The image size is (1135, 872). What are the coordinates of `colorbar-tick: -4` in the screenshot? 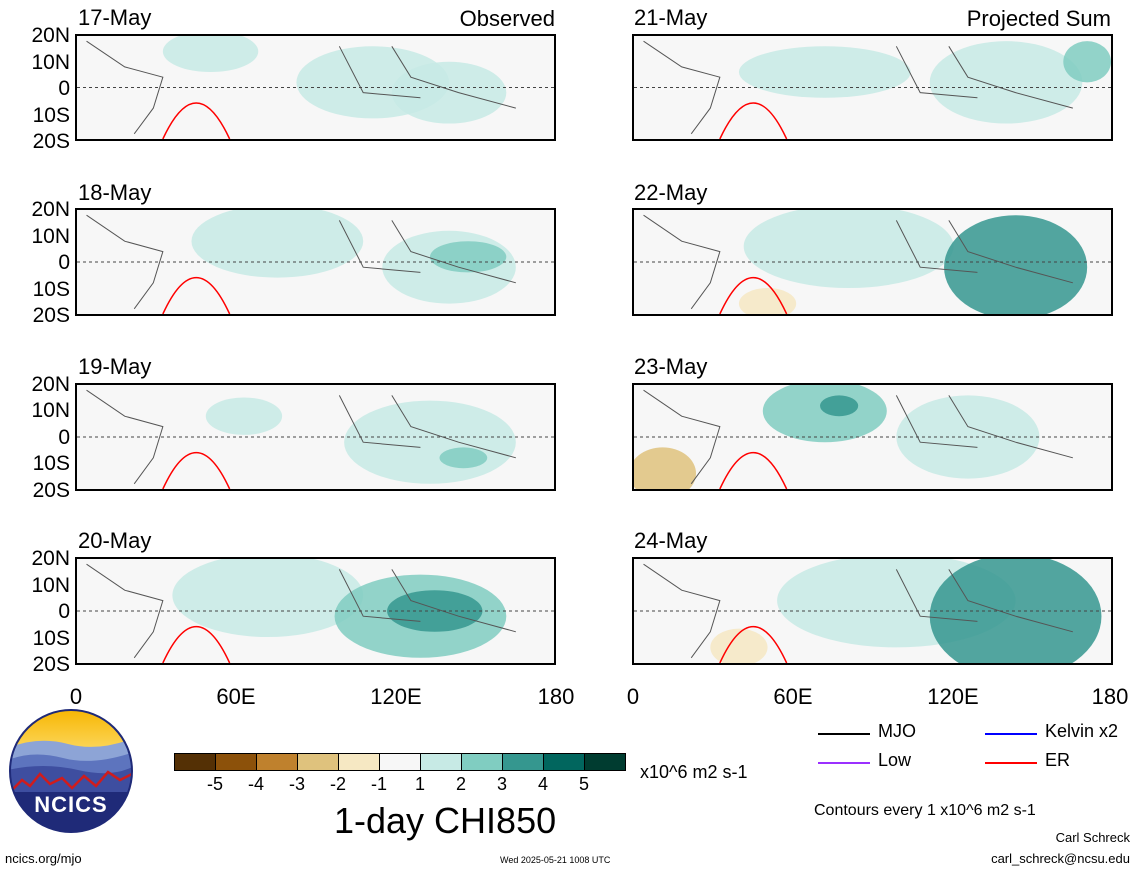 It's located at (255, 784).